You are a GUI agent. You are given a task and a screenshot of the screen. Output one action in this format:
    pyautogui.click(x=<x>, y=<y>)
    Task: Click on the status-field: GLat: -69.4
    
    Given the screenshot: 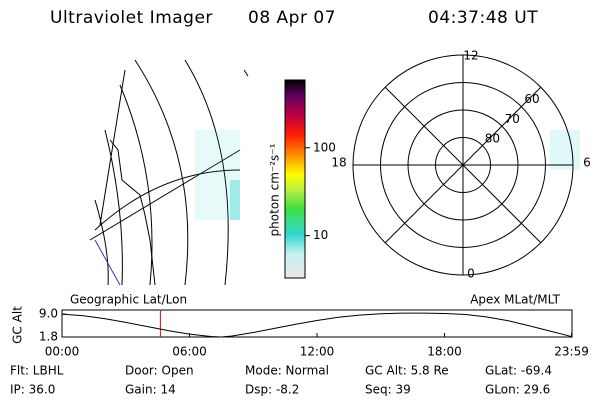 What is the action you would take?
    pyautogui.click(x=518, y=371)
    